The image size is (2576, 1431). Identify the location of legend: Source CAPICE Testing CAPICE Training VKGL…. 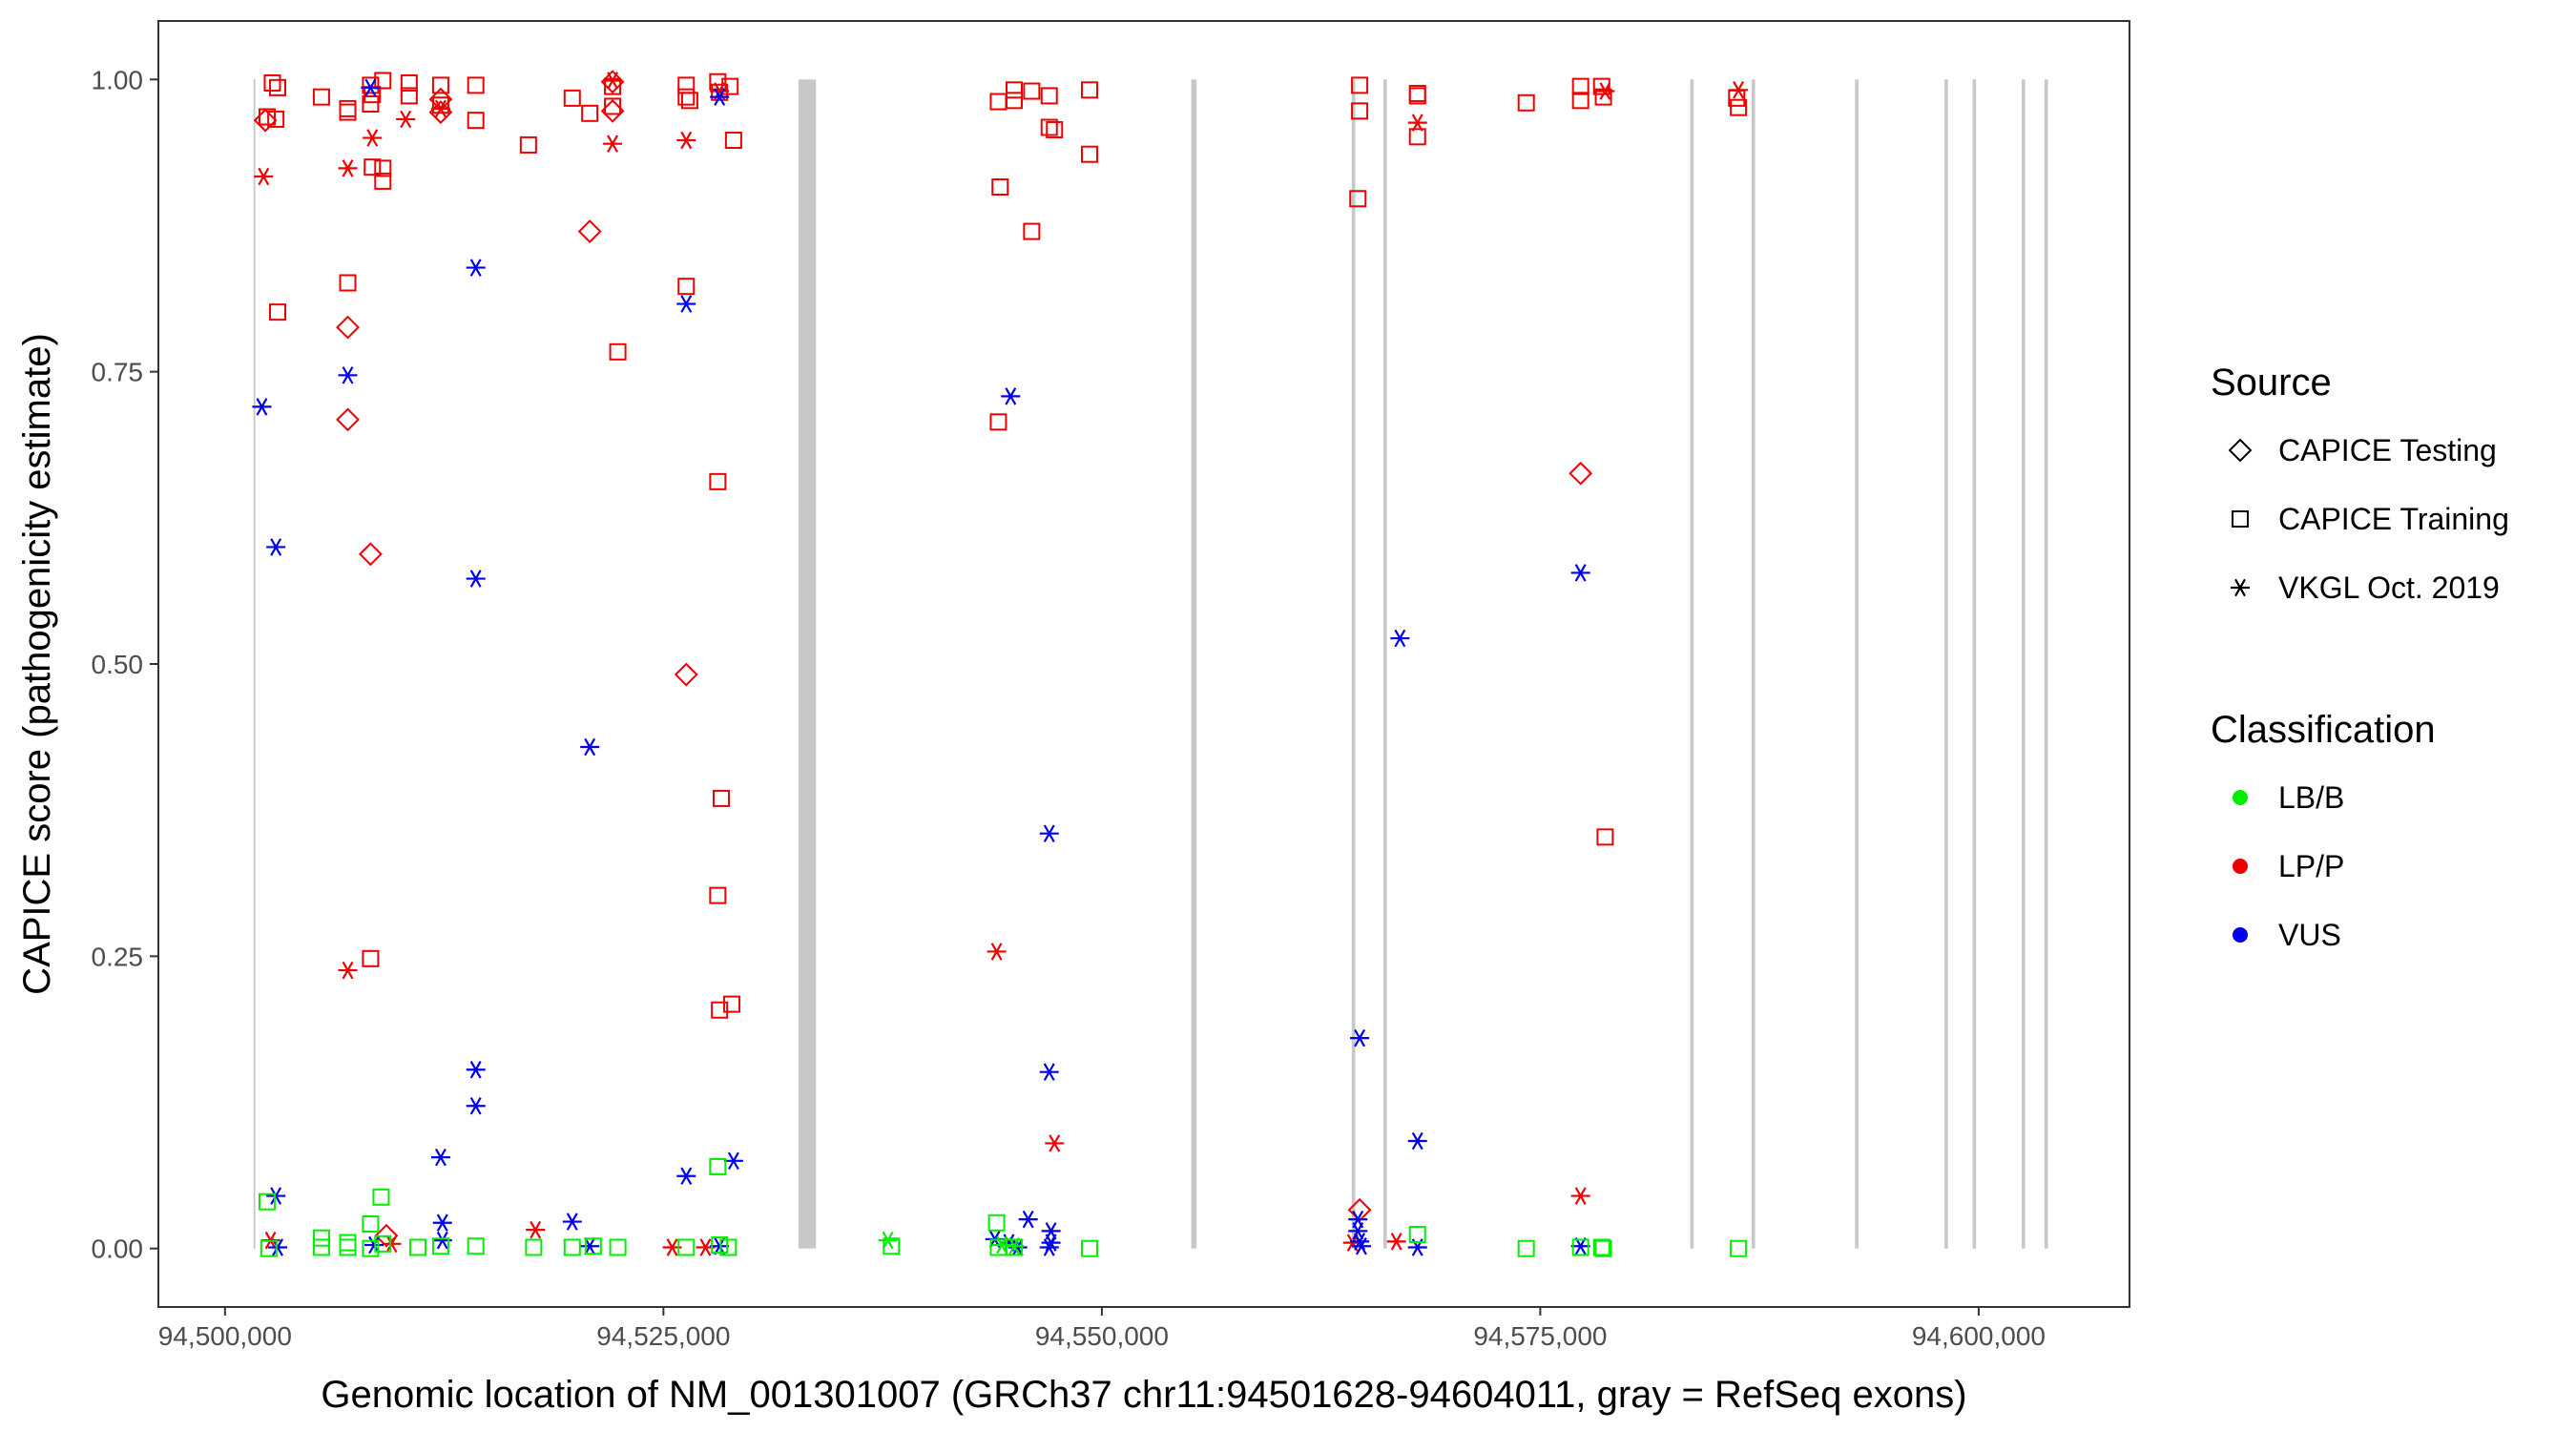
(2360, 657).